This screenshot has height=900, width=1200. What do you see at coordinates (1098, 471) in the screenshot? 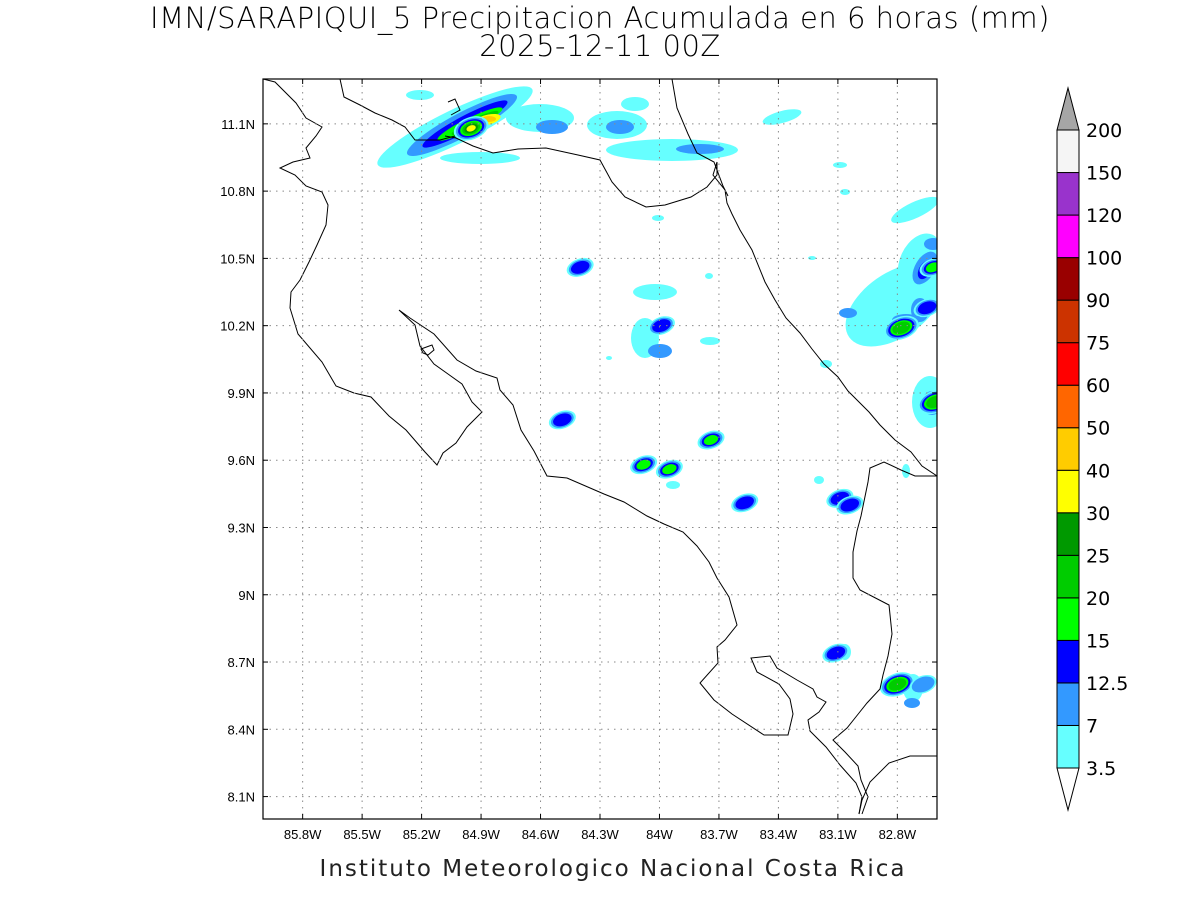
I see `colorbar-label: 40` at bounding box center [1098, 471].